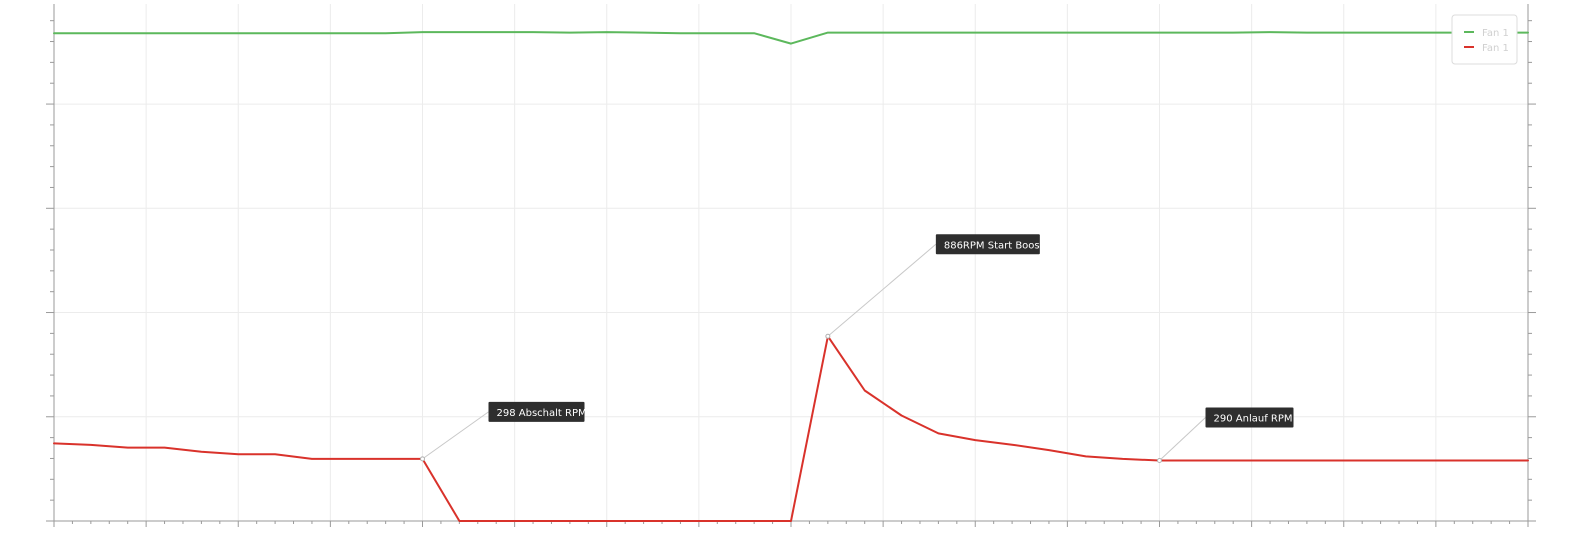  What do you see at coordinates (542, 413) in the screenshot?
I see `annotation-label: 298 Abschalt RPM` at bounding box center [542, 413].